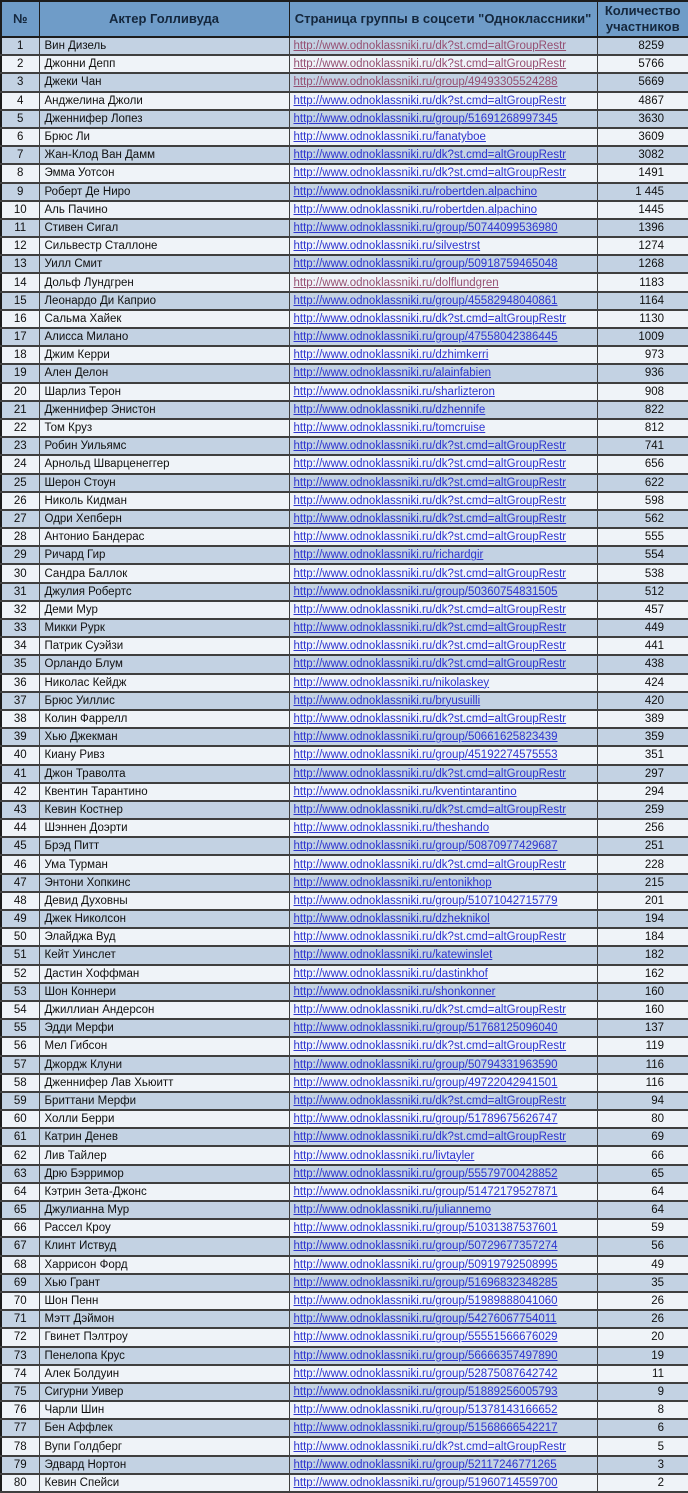 Image resolution: width=688 pixels, height=1493 pixels. I want to click on group-link: http://www.odnoklassniki.ru/sharlizteron, so click(394, 391).